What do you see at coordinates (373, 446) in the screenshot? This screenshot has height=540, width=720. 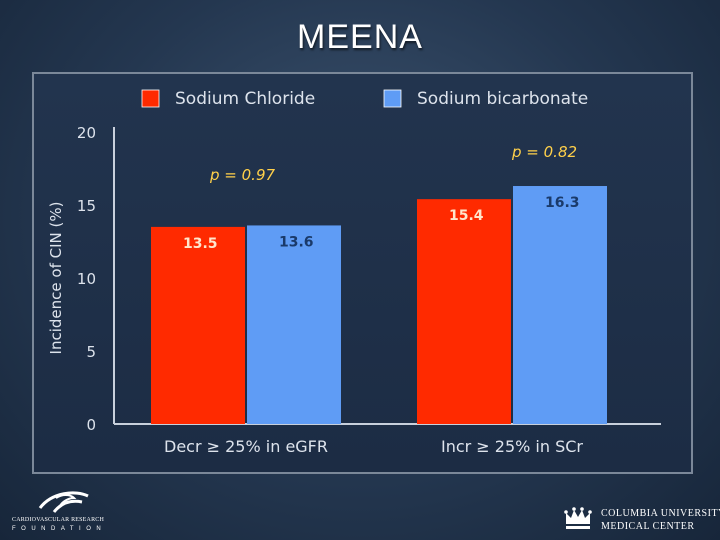 I see `x-axis-labels: Decr ≥ 25% in eGFR Incr ≥ 25% in SCr` at bounding box center [373, 446].